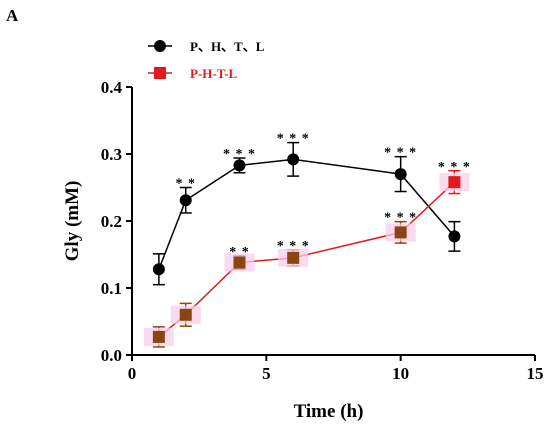 The width and height of the screenshot is (550, 430). What do you see at coordinates (132, 373) in the screenshot?
I see `x-tick-label: 0` at bounding box center [132, 373].